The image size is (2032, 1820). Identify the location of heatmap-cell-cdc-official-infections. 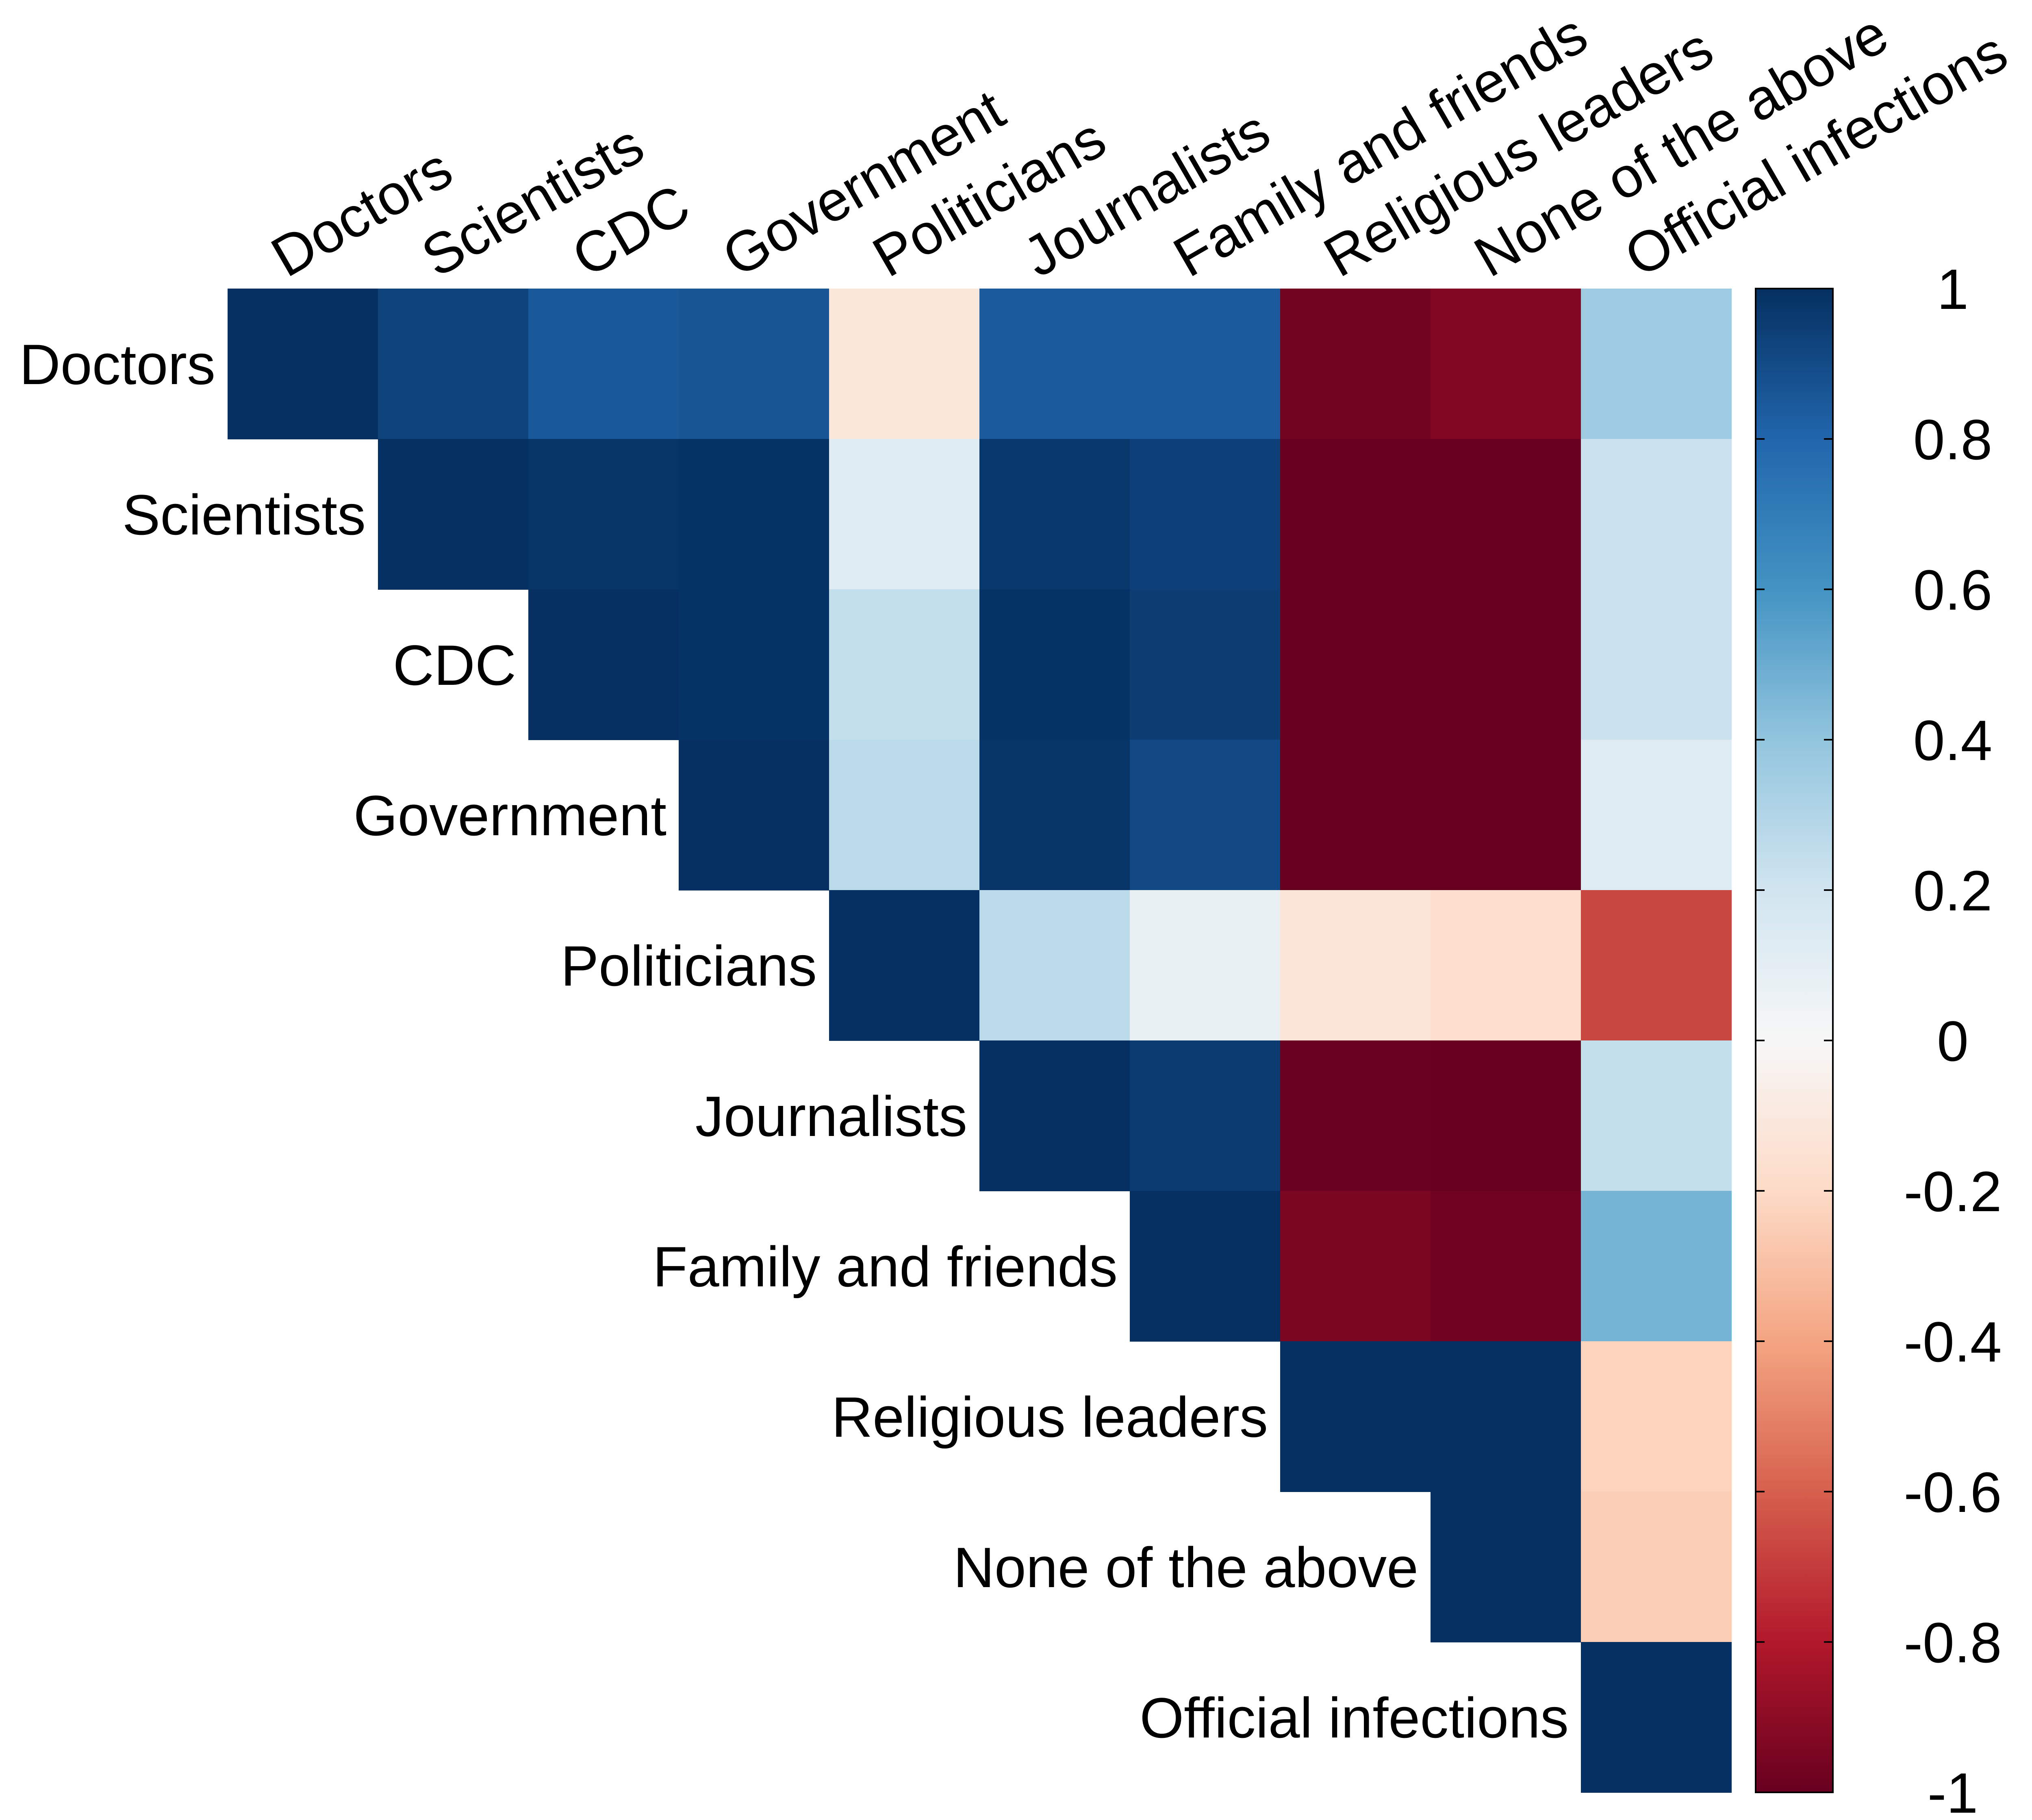
(1656, 664).